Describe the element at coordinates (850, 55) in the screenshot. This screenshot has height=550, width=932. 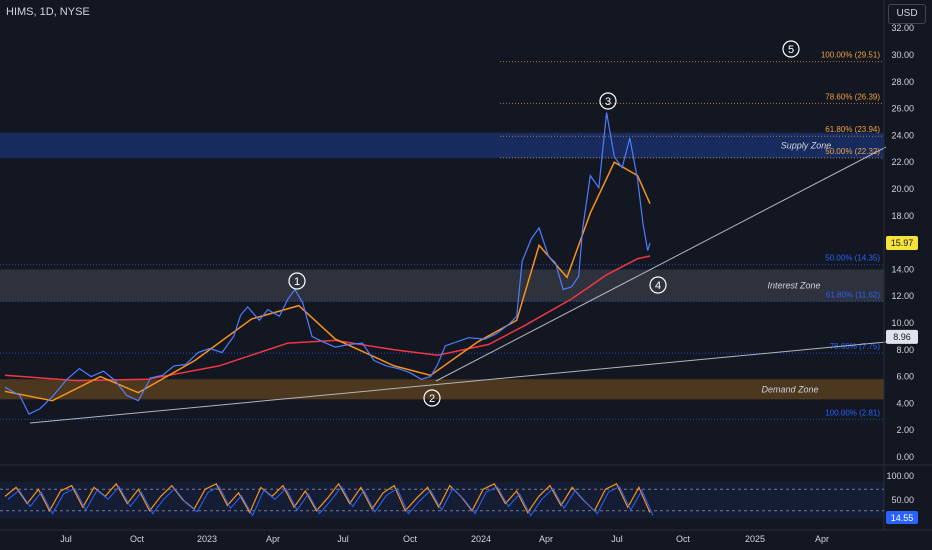
I see `fib-label: 100.00% (29.51)` at that location.